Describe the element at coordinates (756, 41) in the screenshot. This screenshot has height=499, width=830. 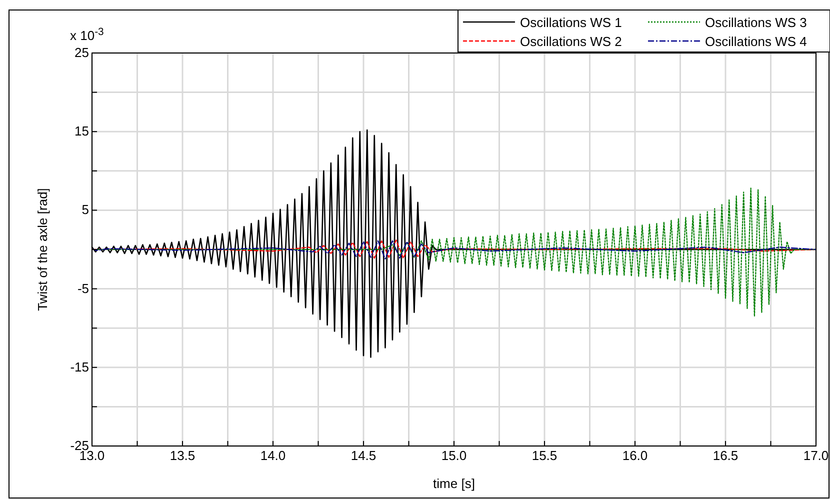
I see `legend-label: Oscillations WS 4` at that location.